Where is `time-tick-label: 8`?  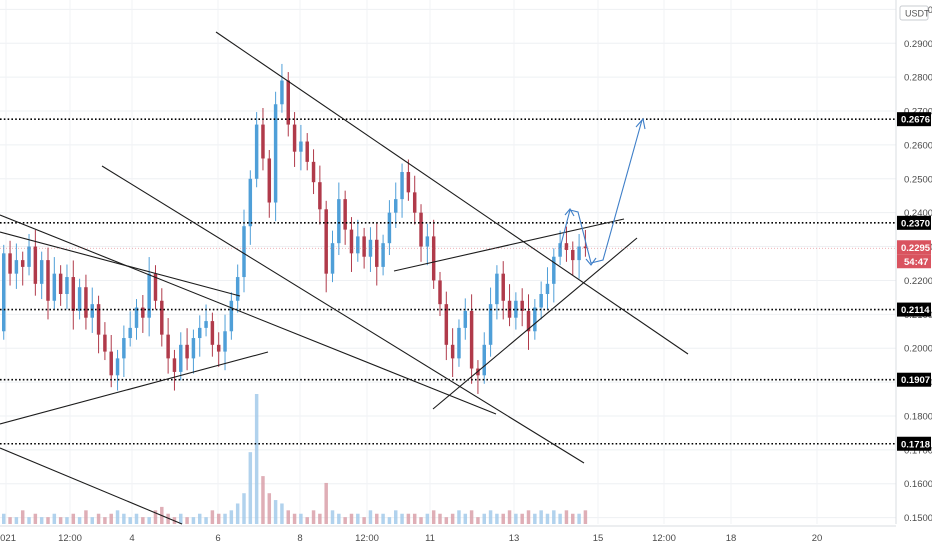
time-tick-label: 8 is located at coordinates (299, 538).